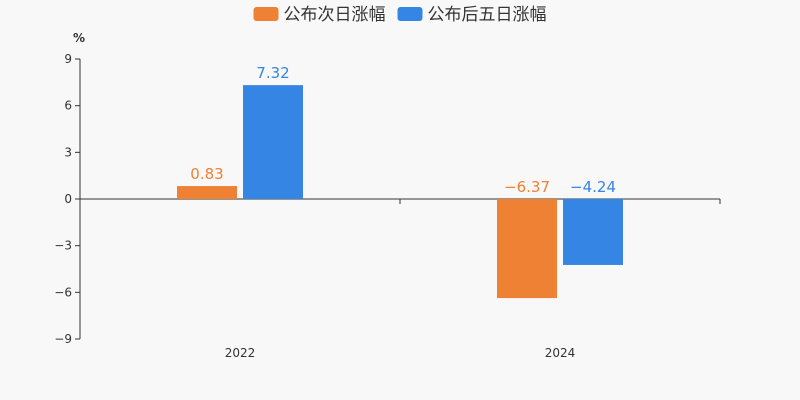 This screenshot has width=800, height=400. What do you see at coordinates (206, 174) in the screenshot?
I see `data-label: 0.83` at bounding box center [206, 174].